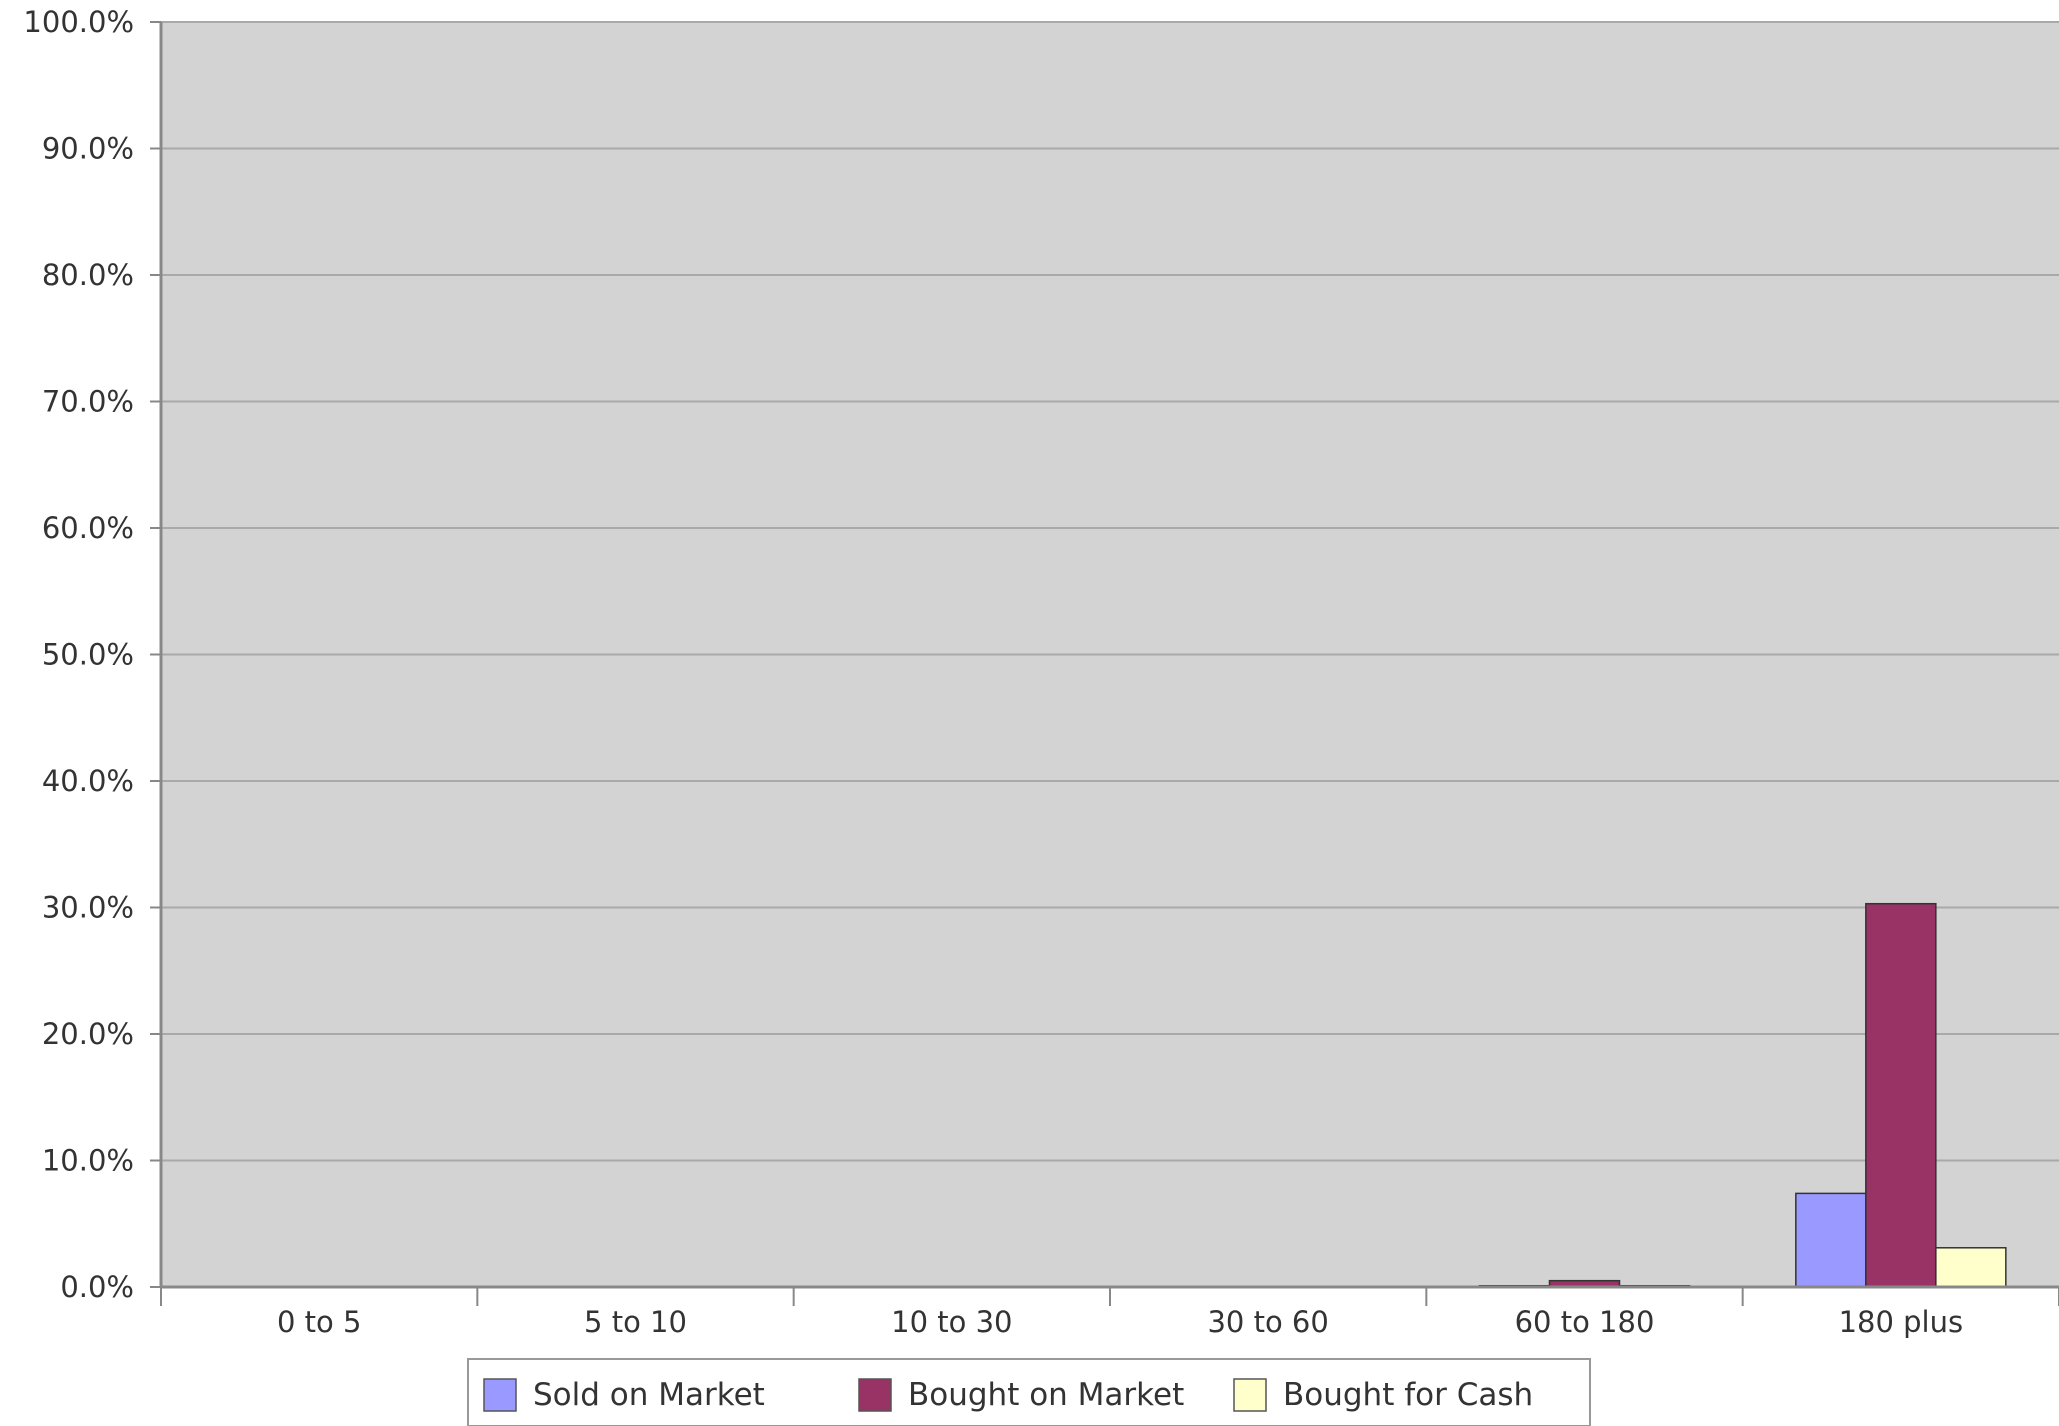 The image size is (2059, 1426). I want to click on y-tick-label: 60.0%, so click(88, 528).